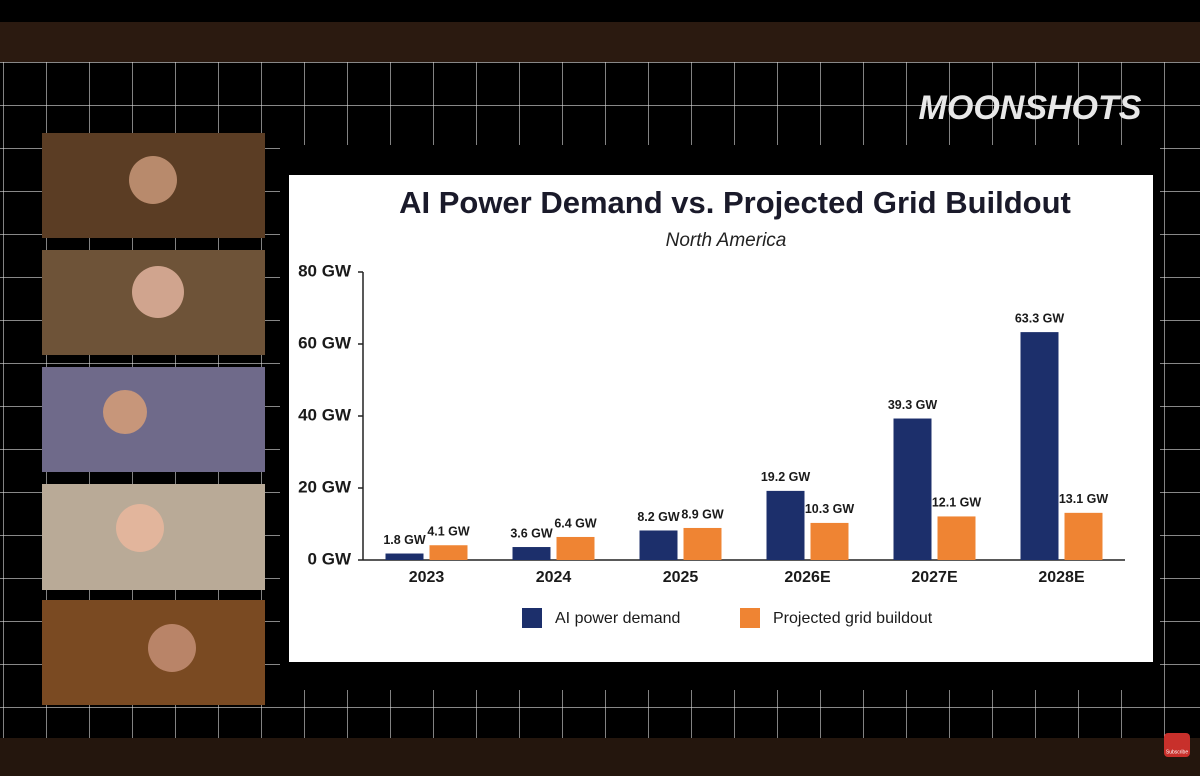  What do you see at coordinates (600, 42) in the screenshot?
I see `top-band` at bounding box center [600, 42].